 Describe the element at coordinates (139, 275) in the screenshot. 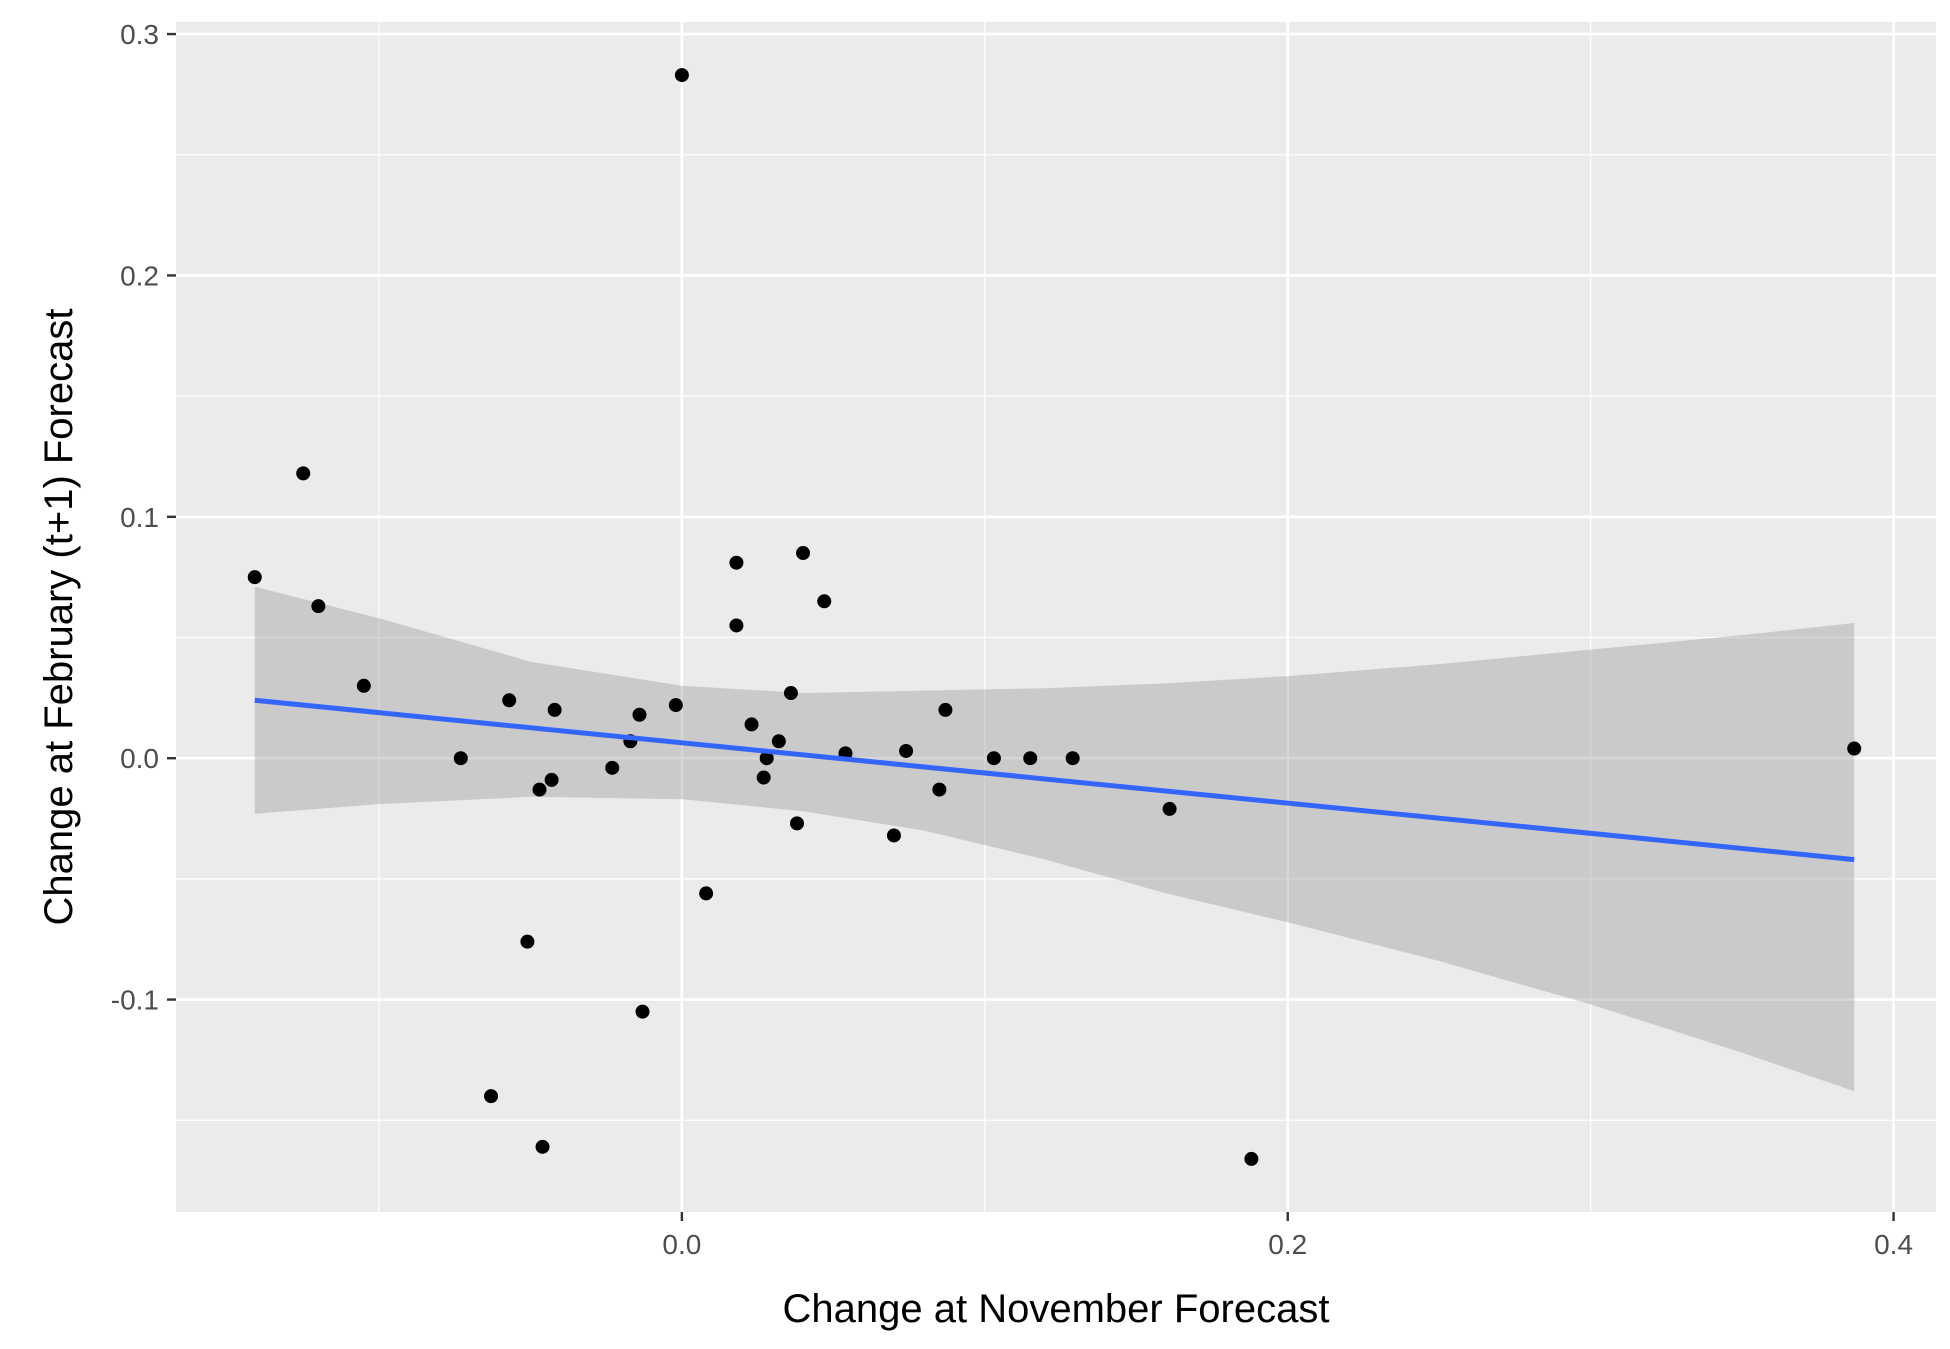

I see `y-tick-label: 0.2` at that location.